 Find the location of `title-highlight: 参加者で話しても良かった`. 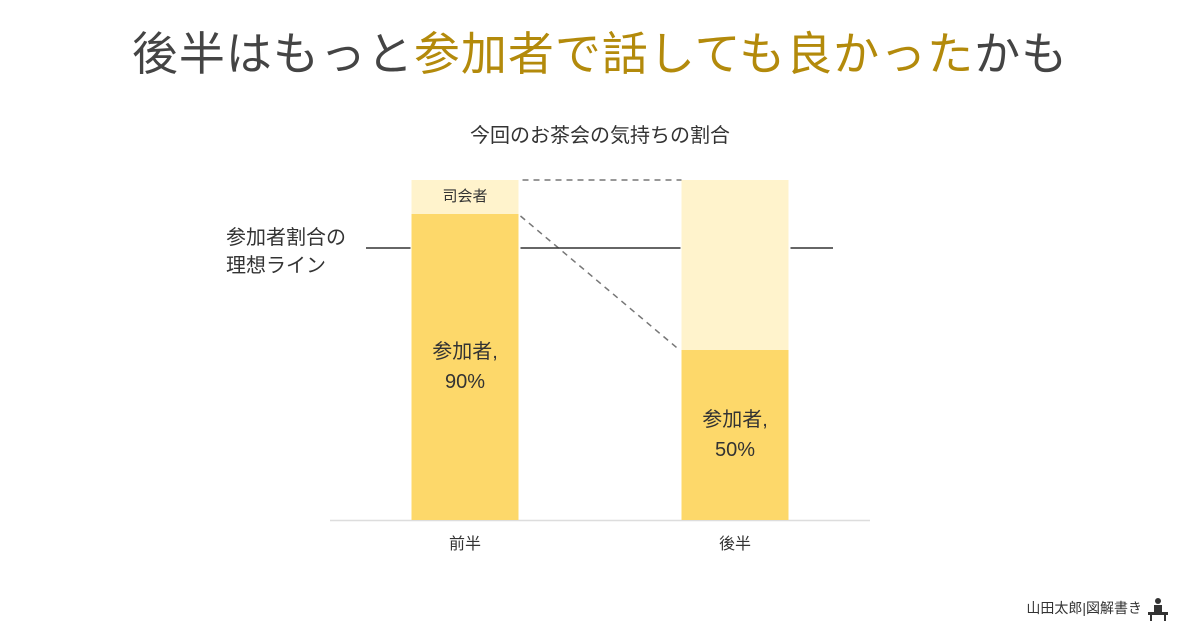

title-highlight: 参加者で話しても良かった is located at coordinates (694, 54).